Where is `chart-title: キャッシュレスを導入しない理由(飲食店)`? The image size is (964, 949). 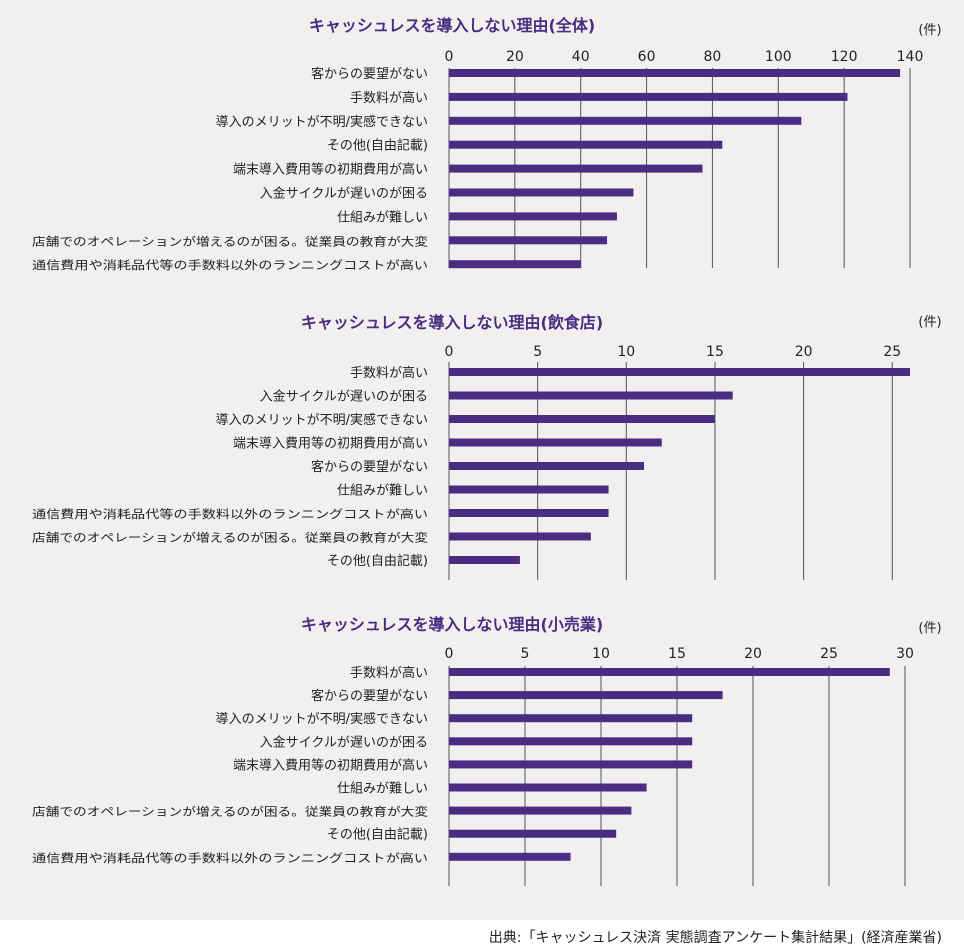 chart-title: キャッシュレスを導入しない理由(飲食店) is located at coordinates (452, 322).